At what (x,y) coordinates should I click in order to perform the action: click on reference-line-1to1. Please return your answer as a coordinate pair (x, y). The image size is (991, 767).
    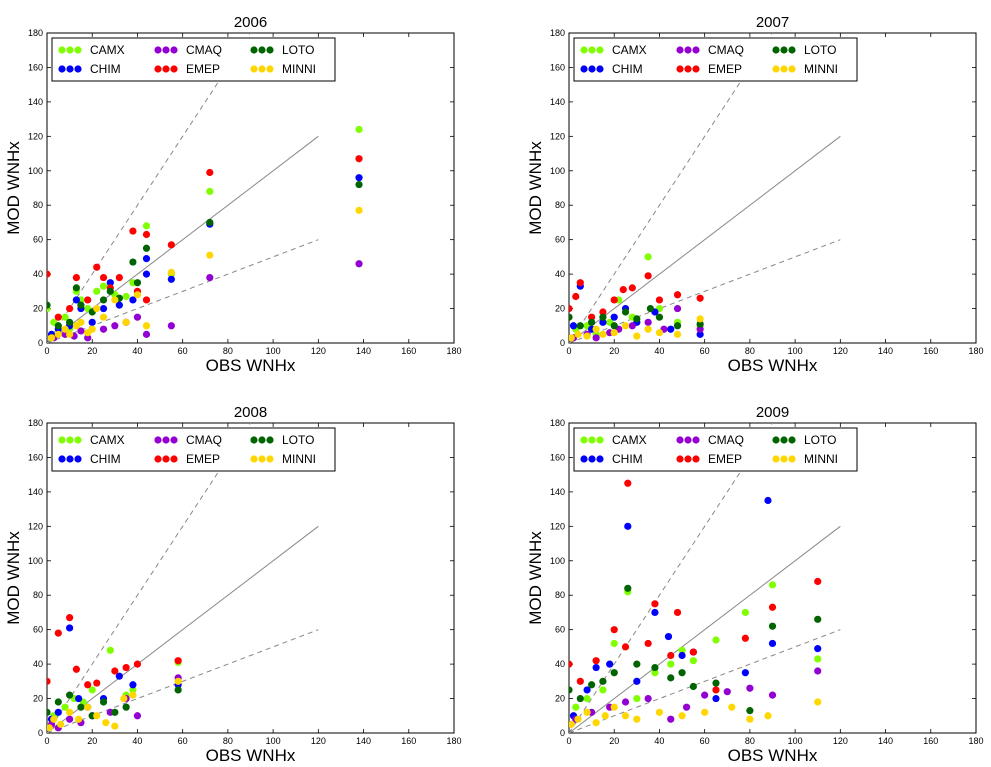
    Looking at the image, I should click on (705, 239).